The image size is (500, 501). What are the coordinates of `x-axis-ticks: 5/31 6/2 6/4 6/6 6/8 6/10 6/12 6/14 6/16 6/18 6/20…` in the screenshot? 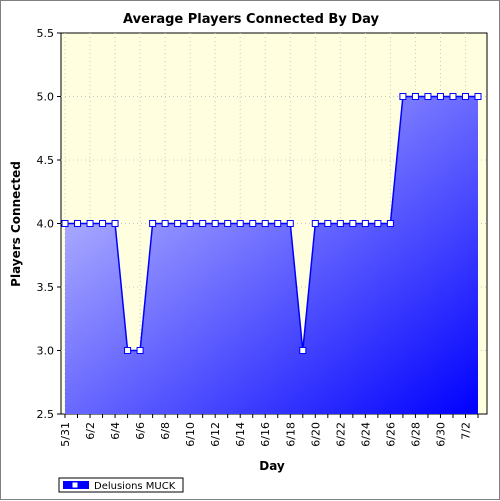 It's located at (269, 430).